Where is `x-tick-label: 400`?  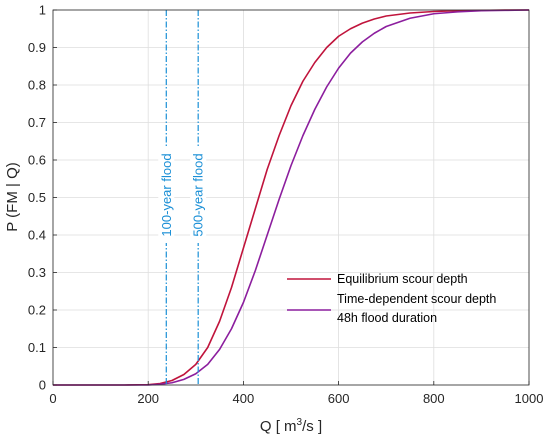 x-tick-label: 400 is located at coordinates (244, 398).